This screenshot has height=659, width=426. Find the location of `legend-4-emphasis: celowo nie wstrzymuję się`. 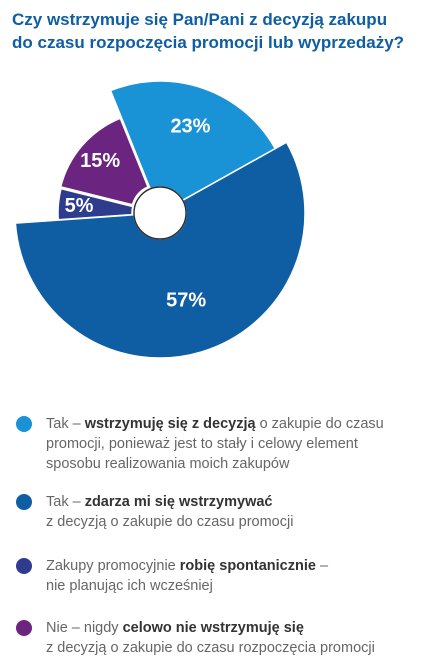

legend-4-emphasis: celowo nie wstrzymuję się is located at coordinates (213, 628).